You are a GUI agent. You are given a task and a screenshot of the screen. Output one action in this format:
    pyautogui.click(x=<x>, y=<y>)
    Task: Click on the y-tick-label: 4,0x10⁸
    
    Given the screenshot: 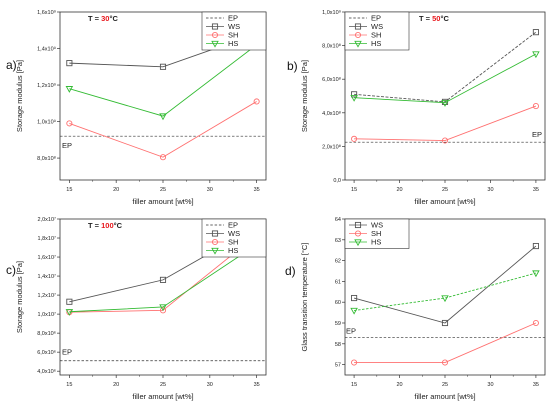 What is the action you would take?
    pyautogui.click(x=331, y=113)
    